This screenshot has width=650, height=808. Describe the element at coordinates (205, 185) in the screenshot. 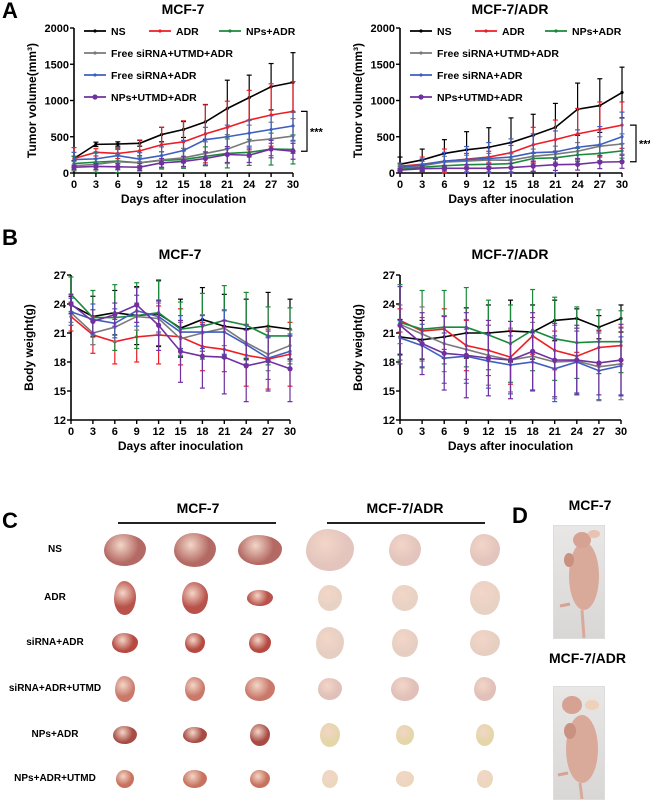

I see `x-tick-label: 18` at that location.